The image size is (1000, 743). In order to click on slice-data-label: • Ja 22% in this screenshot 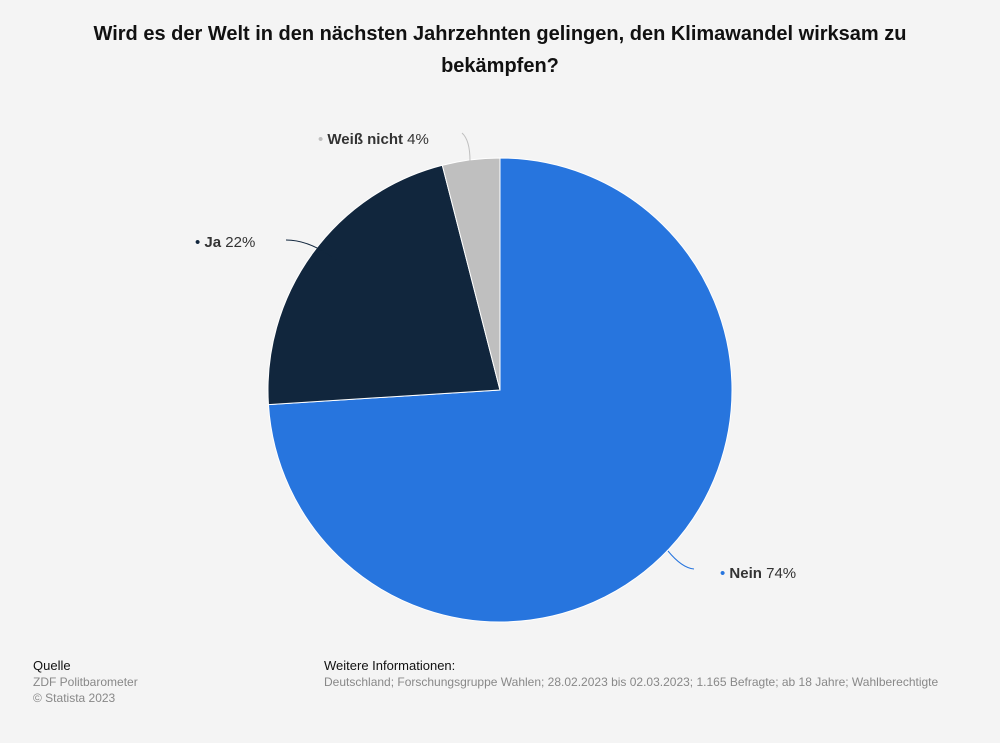, I will do `click(225, 242)`.